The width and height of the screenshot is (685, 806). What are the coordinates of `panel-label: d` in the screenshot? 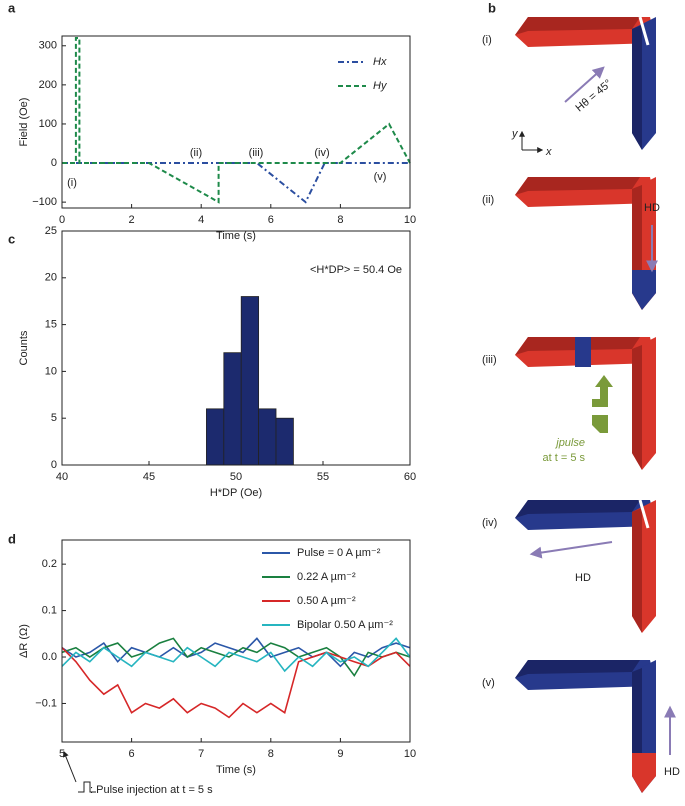 It's located at (12, 538).